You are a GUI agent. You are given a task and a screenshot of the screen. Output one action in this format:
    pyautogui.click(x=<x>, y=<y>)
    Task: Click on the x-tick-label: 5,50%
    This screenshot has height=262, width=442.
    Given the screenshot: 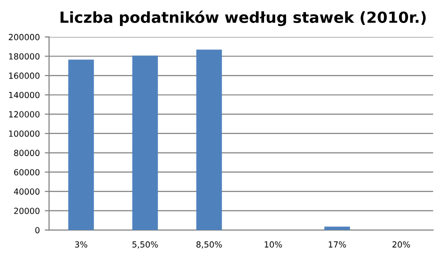 What is the action you would take?
    pyautogui.click(x=145, y=244)
    